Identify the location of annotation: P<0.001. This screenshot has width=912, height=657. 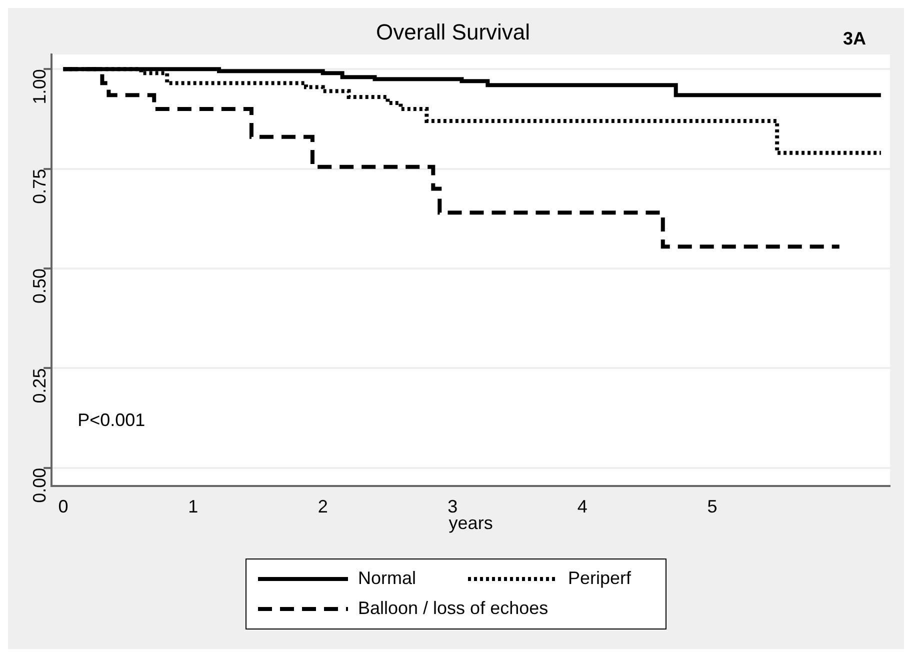
(112, 420).